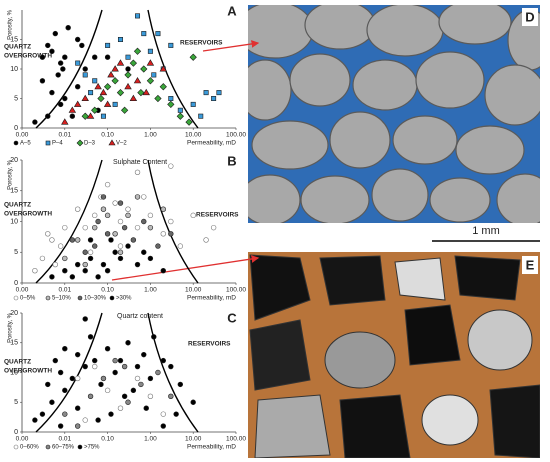 Image resolution: width=550 pixels, height=462 pixels. Describe the element at coordinates (57, 144) in the screenshot. I see `legend-label: P–4` at that location.